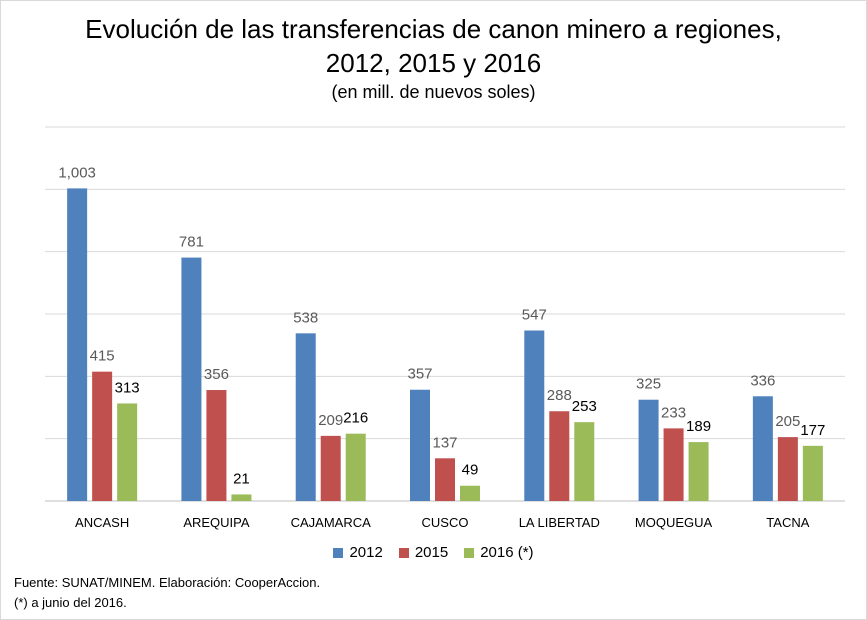 The width and height of the screenshot is (867, 620). What do you see at coordinates (102, 436) in the screenshot?
I see `bar-2015-ancash` at bounding box center [102, 436].